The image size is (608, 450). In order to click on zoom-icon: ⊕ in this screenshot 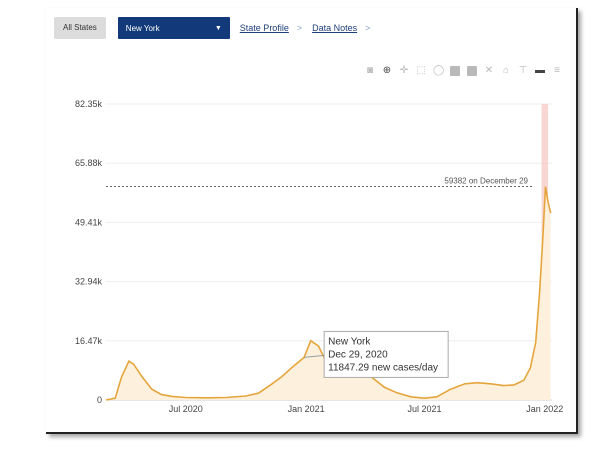, I will do `click(387, 70)`.